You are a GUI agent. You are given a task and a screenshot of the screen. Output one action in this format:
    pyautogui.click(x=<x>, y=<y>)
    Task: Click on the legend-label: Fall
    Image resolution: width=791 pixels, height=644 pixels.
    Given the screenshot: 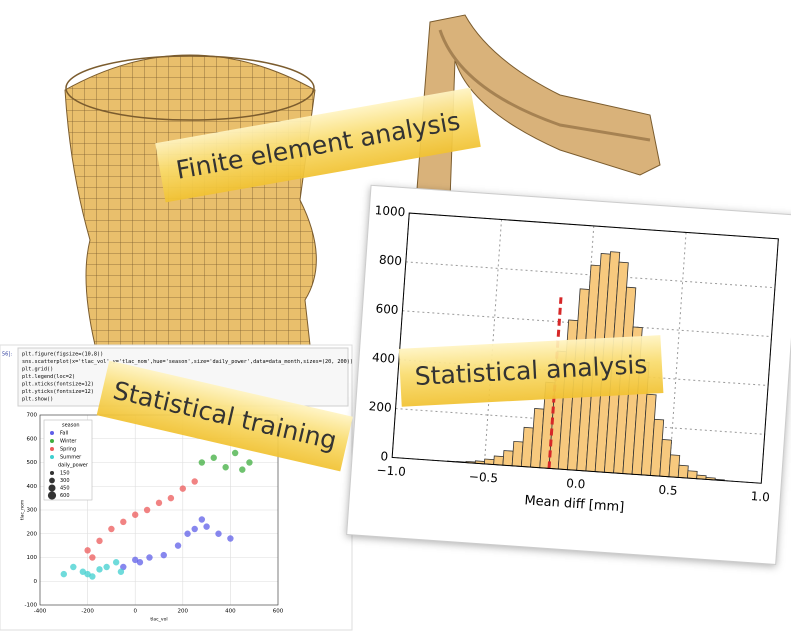 What is the action you would take?
    pyautogui.click(x=64, y=434)
    